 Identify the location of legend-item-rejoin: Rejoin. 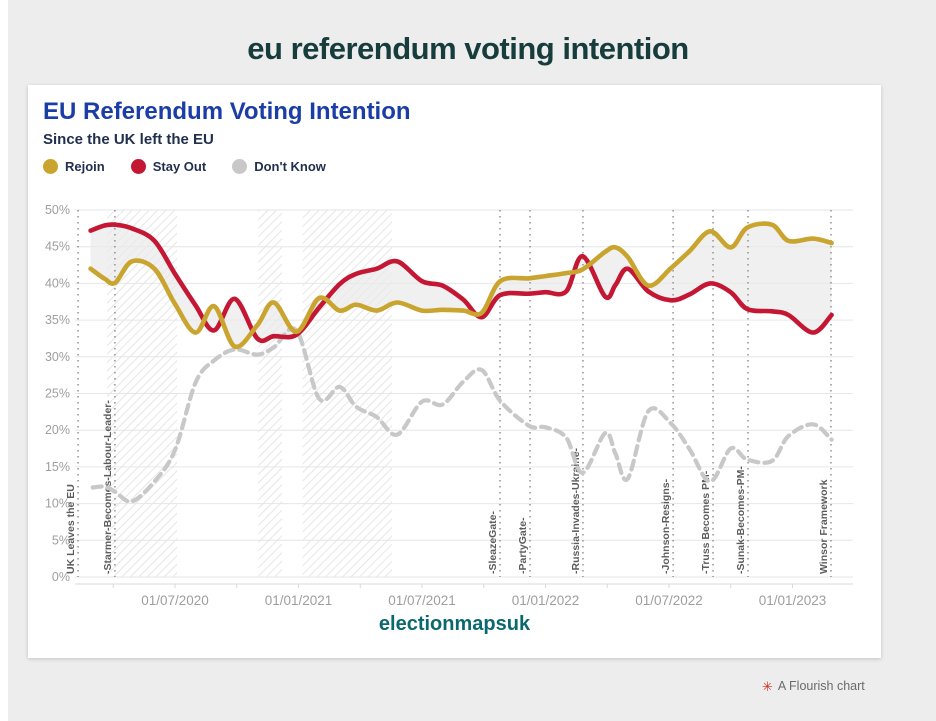
(74, 166).